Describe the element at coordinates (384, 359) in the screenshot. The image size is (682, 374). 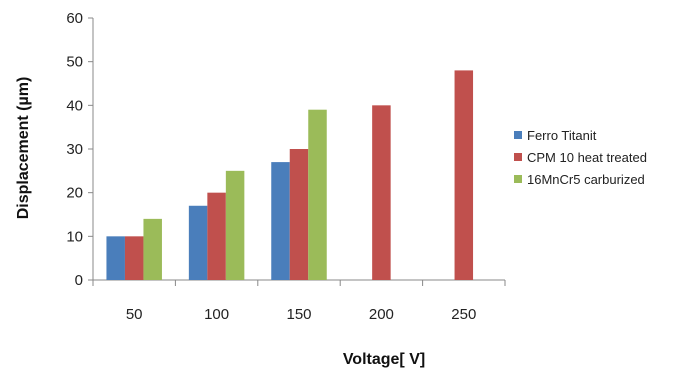
I see `x-axis-title: Voltage[ V]` at that location.